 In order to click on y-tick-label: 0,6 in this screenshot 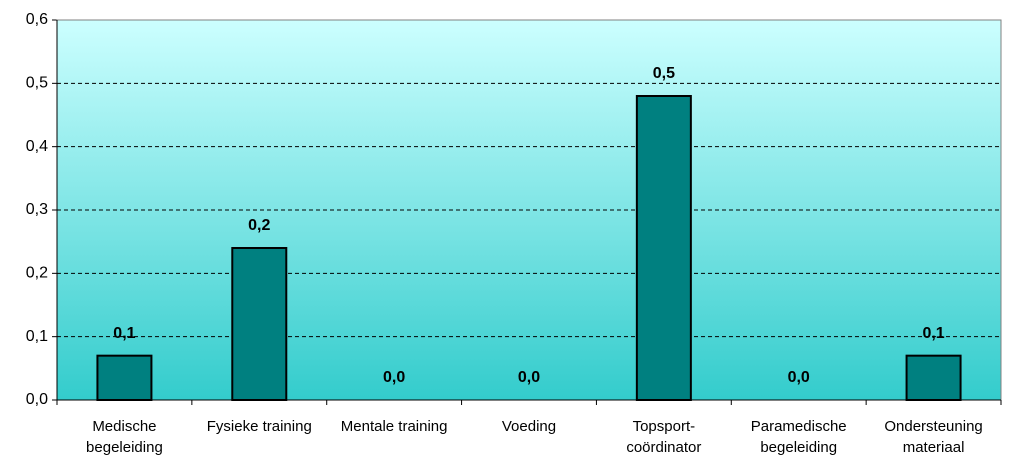, I will do `click(37, 19)`.